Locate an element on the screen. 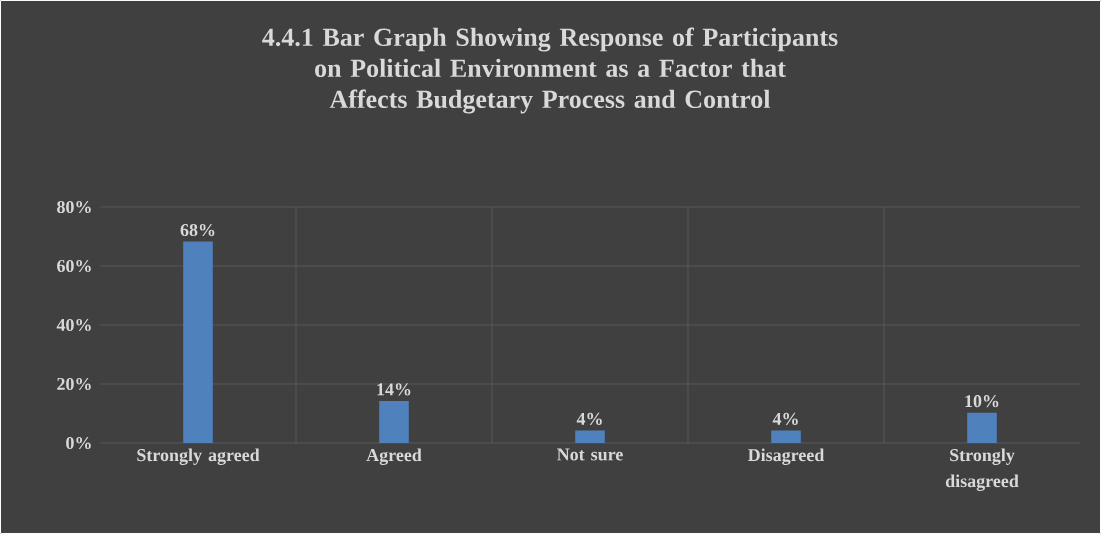 Image resolution: width=1101 pixels, height=534 pixels. y-tick-label: 80% is located at coordinates (74, 207).